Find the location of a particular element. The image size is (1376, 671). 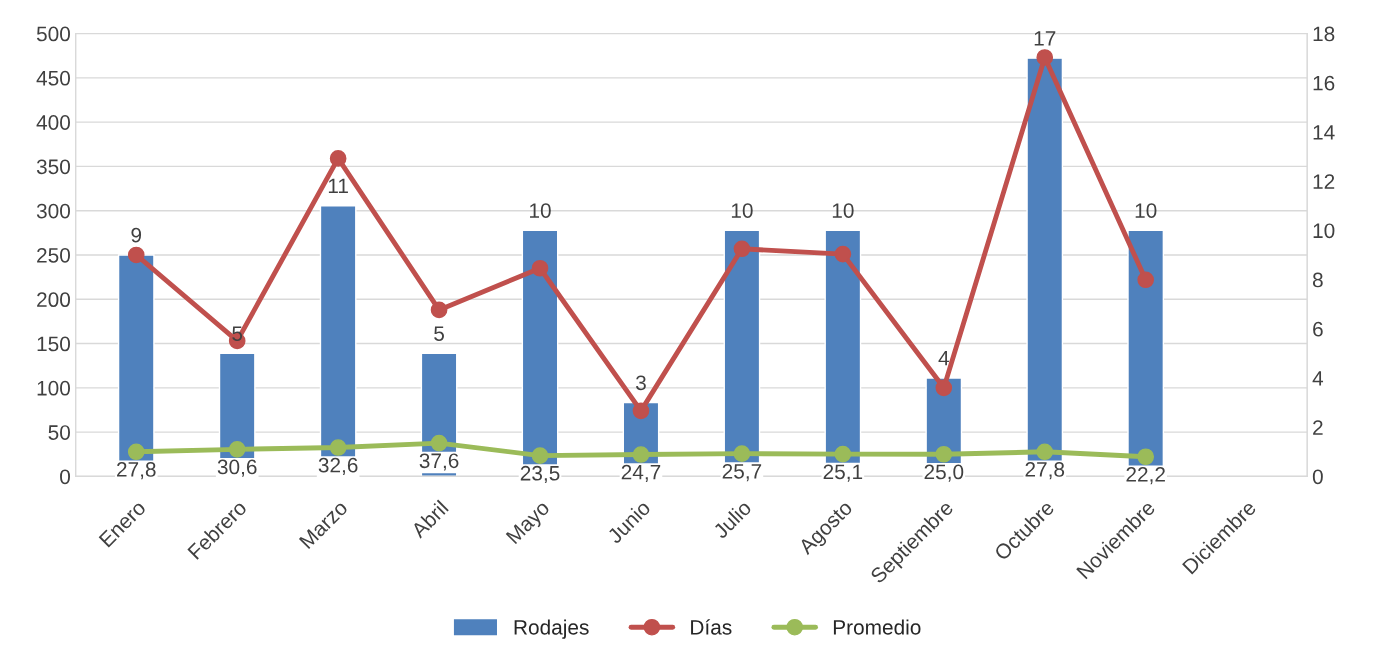

y2-tick-label: 4 is located at coordinates (1318, 378).